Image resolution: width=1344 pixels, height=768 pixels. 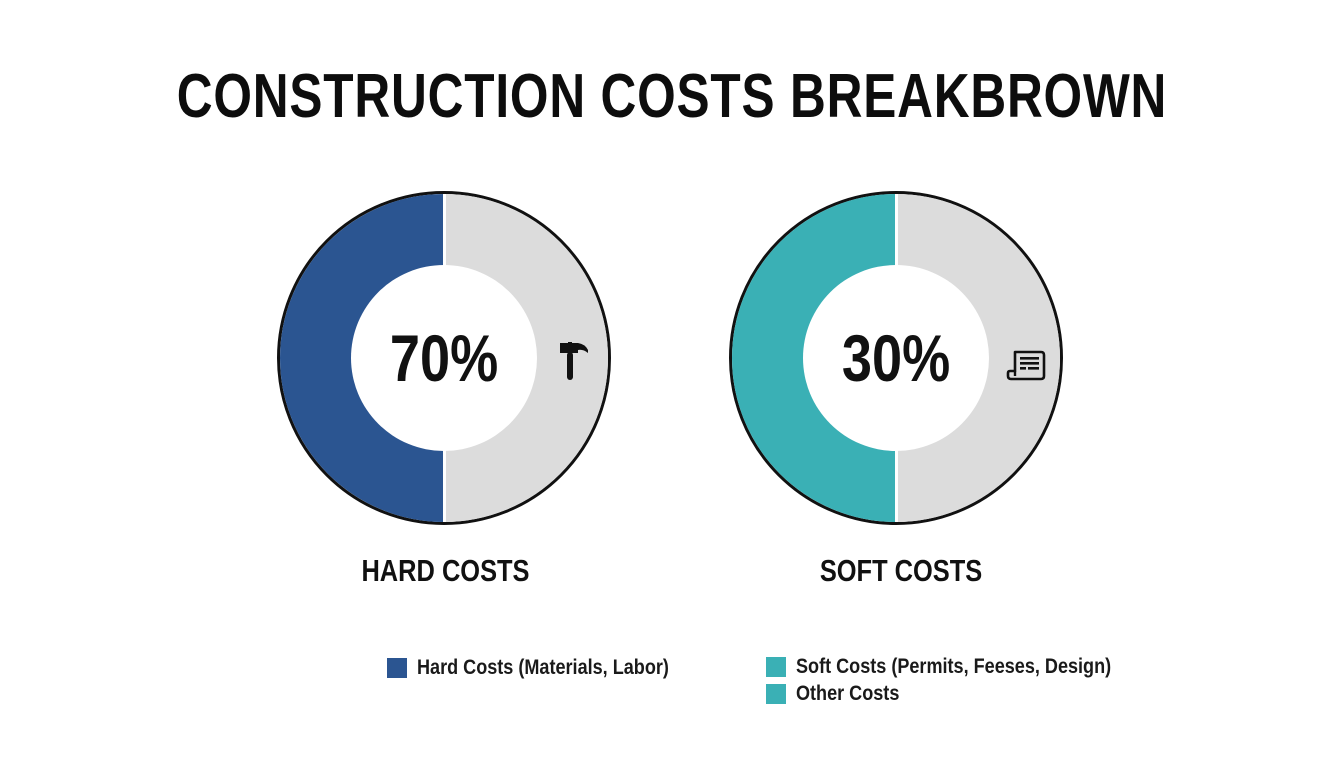 I want to click on soft-costs-donut: 30%, so click(x=896, y=358).